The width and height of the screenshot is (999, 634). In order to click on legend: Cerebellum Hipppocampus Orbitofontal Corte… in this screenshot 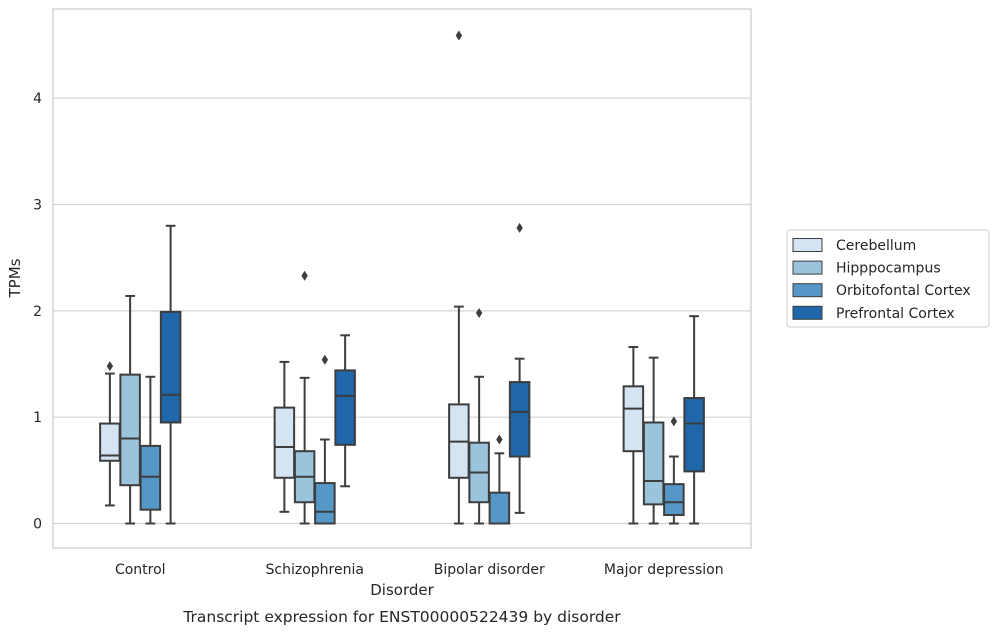, I will do `click(888, 278)`.